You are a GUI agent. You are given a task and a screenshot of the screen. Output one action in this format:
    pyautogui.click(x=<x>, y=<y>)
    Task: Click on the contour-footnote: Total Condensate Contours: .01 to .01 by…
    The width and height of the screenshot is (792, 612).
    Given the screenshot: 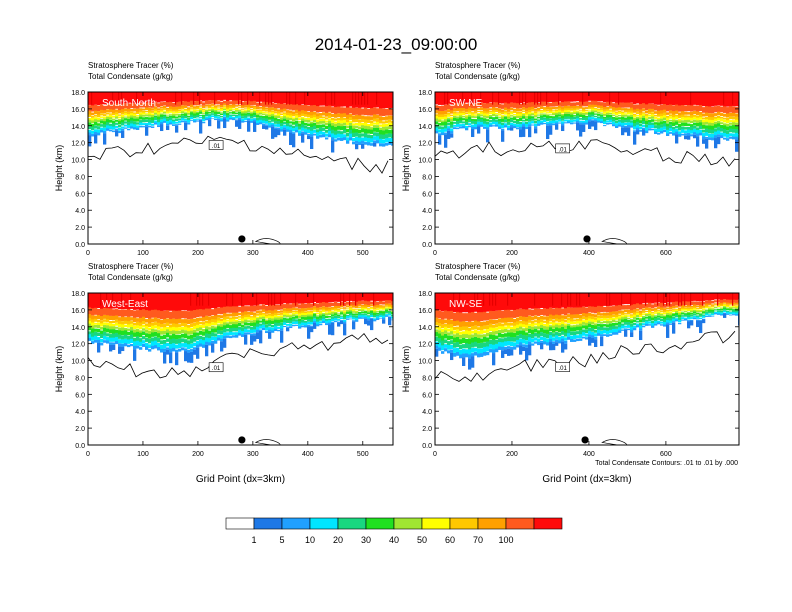 What is the action you would take?
    pyautogui.click(x=666, y=463)
    